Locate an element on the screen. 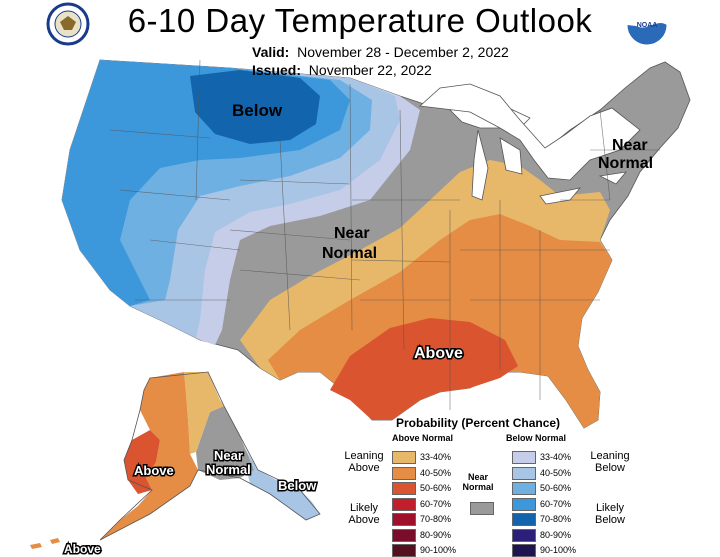  issued-value: November 22, 2022 is located at coordinates (370, 70).